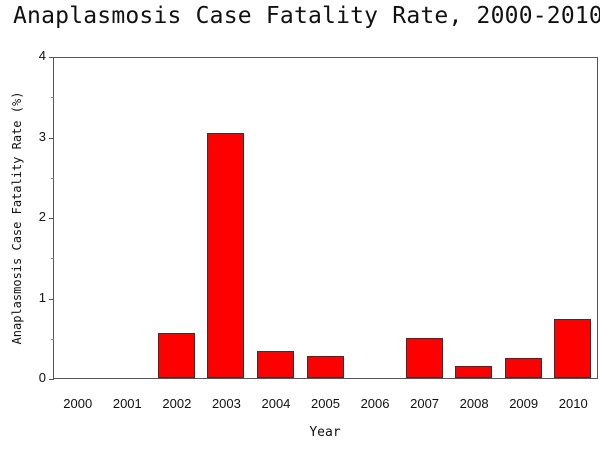 The image size is (600, 450). I want to click on bar-2007, so click(424, 357).